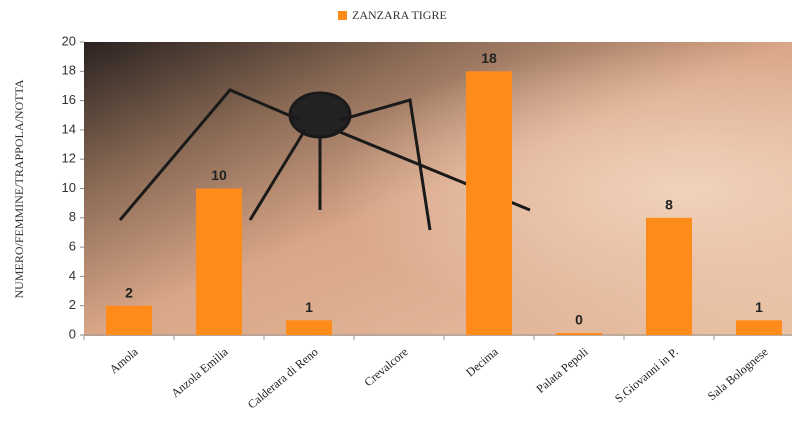 The height and width of the screenshot is (437, 792). I want to click on y-axis-label: NUMERO/FEMMINE/TRAPPOLA/NOTTA, so click(19, 188).